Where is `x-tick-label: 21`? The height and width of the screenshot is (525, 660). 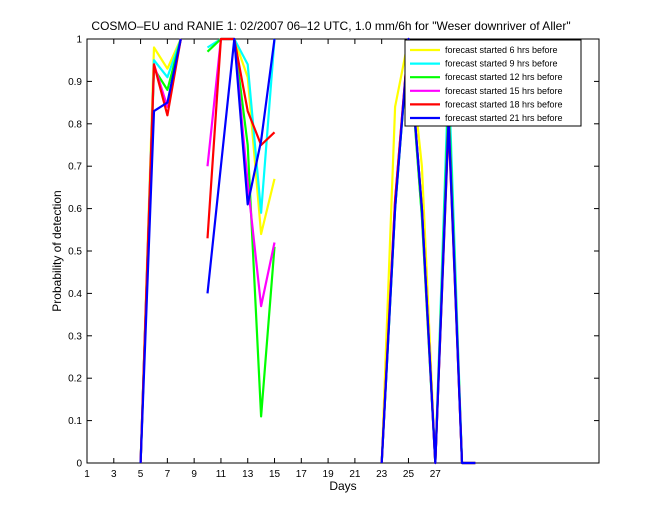 x-tick-label: 21 is located at coordinates (355, 474).